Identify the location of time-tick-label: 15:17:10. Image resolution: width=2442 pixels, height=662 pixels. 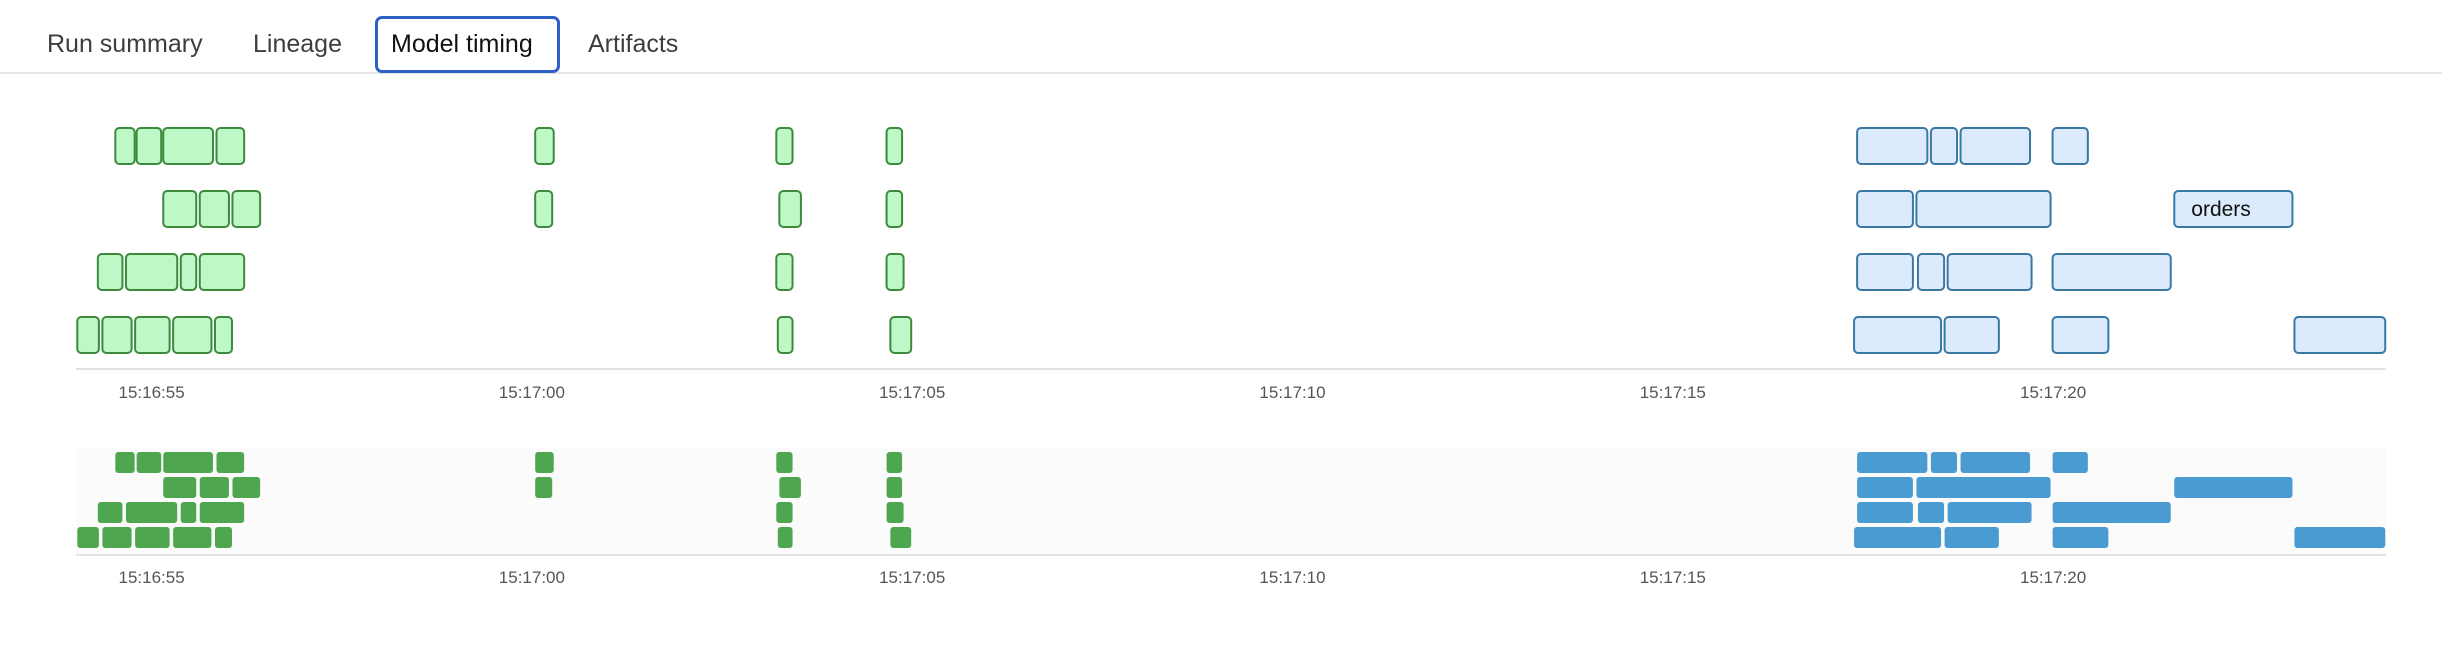
(1292, 392).